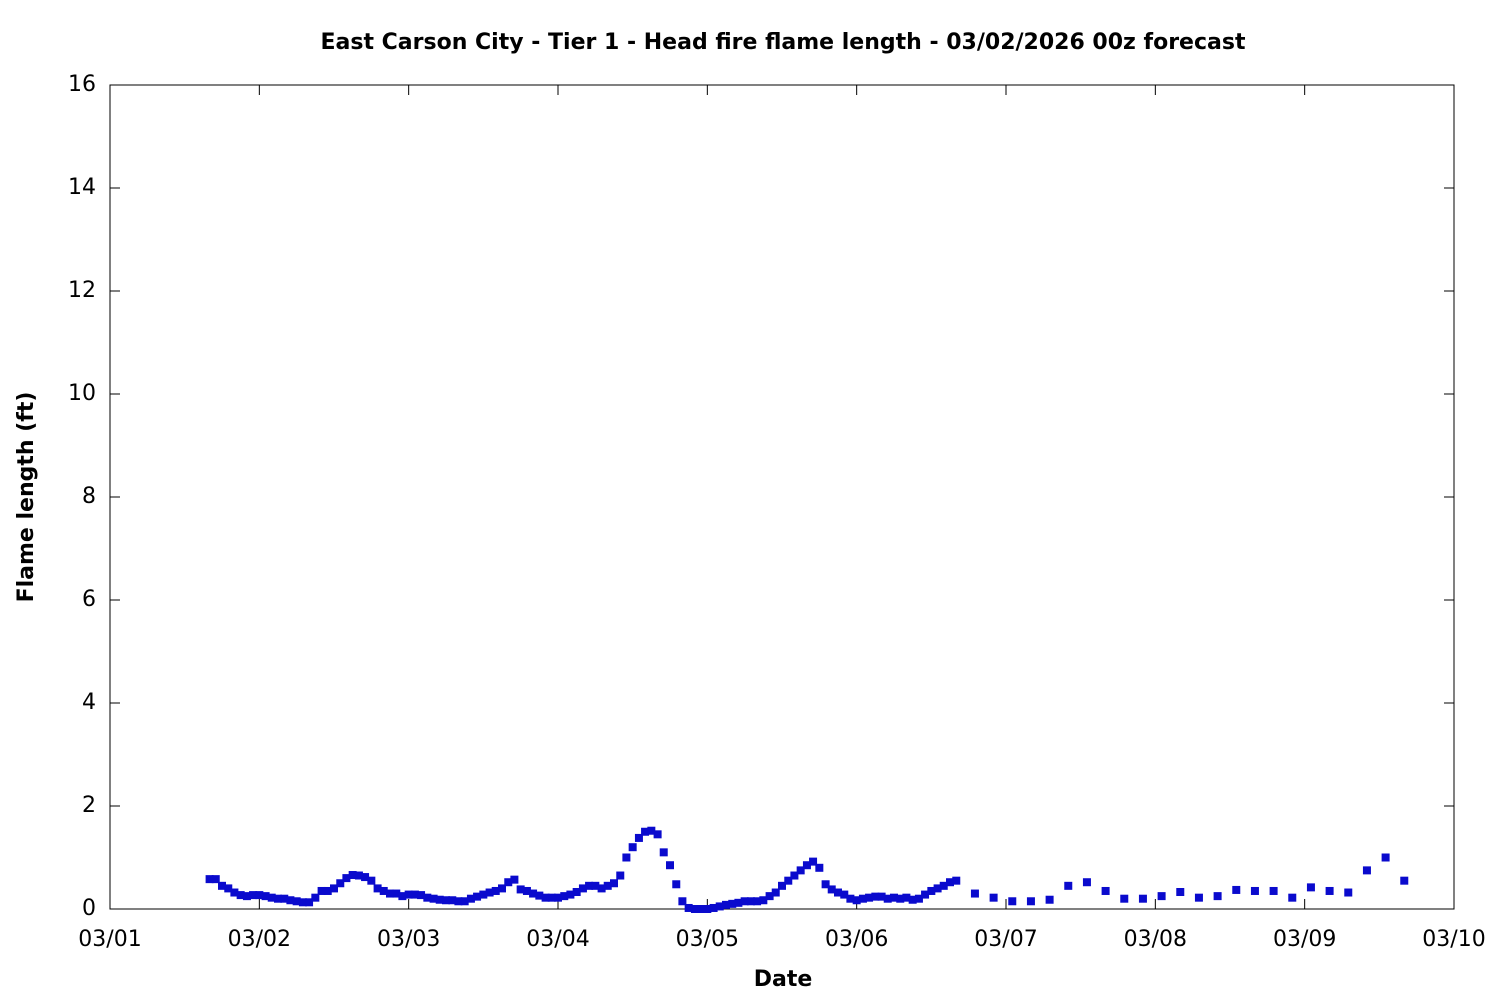 The image size is (1500, 1000). I want to click on y-tick-label: 16, so click(82, 84).